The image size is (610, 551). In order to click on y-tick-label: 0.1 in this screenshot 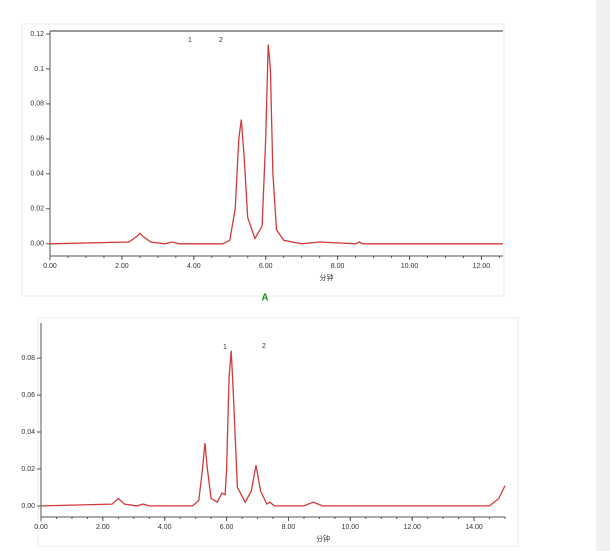, I will do `click(39, 69)`.